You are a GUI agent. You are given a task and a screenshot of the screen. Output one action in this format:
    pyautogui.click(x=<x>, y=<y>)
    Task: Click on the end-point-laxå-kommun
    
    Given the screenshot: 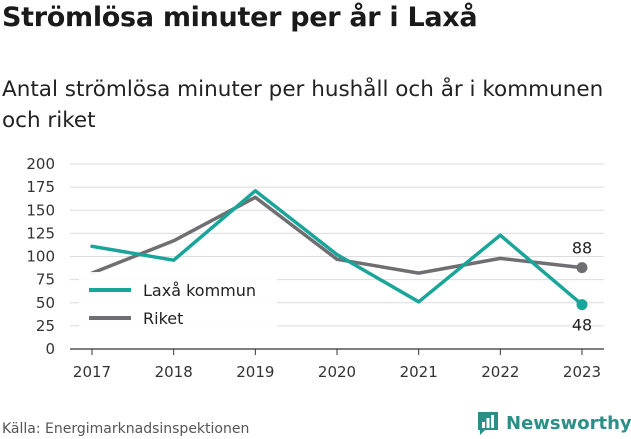 What is the action you would take?
    pyautogui.click(x=582, y=305)
    